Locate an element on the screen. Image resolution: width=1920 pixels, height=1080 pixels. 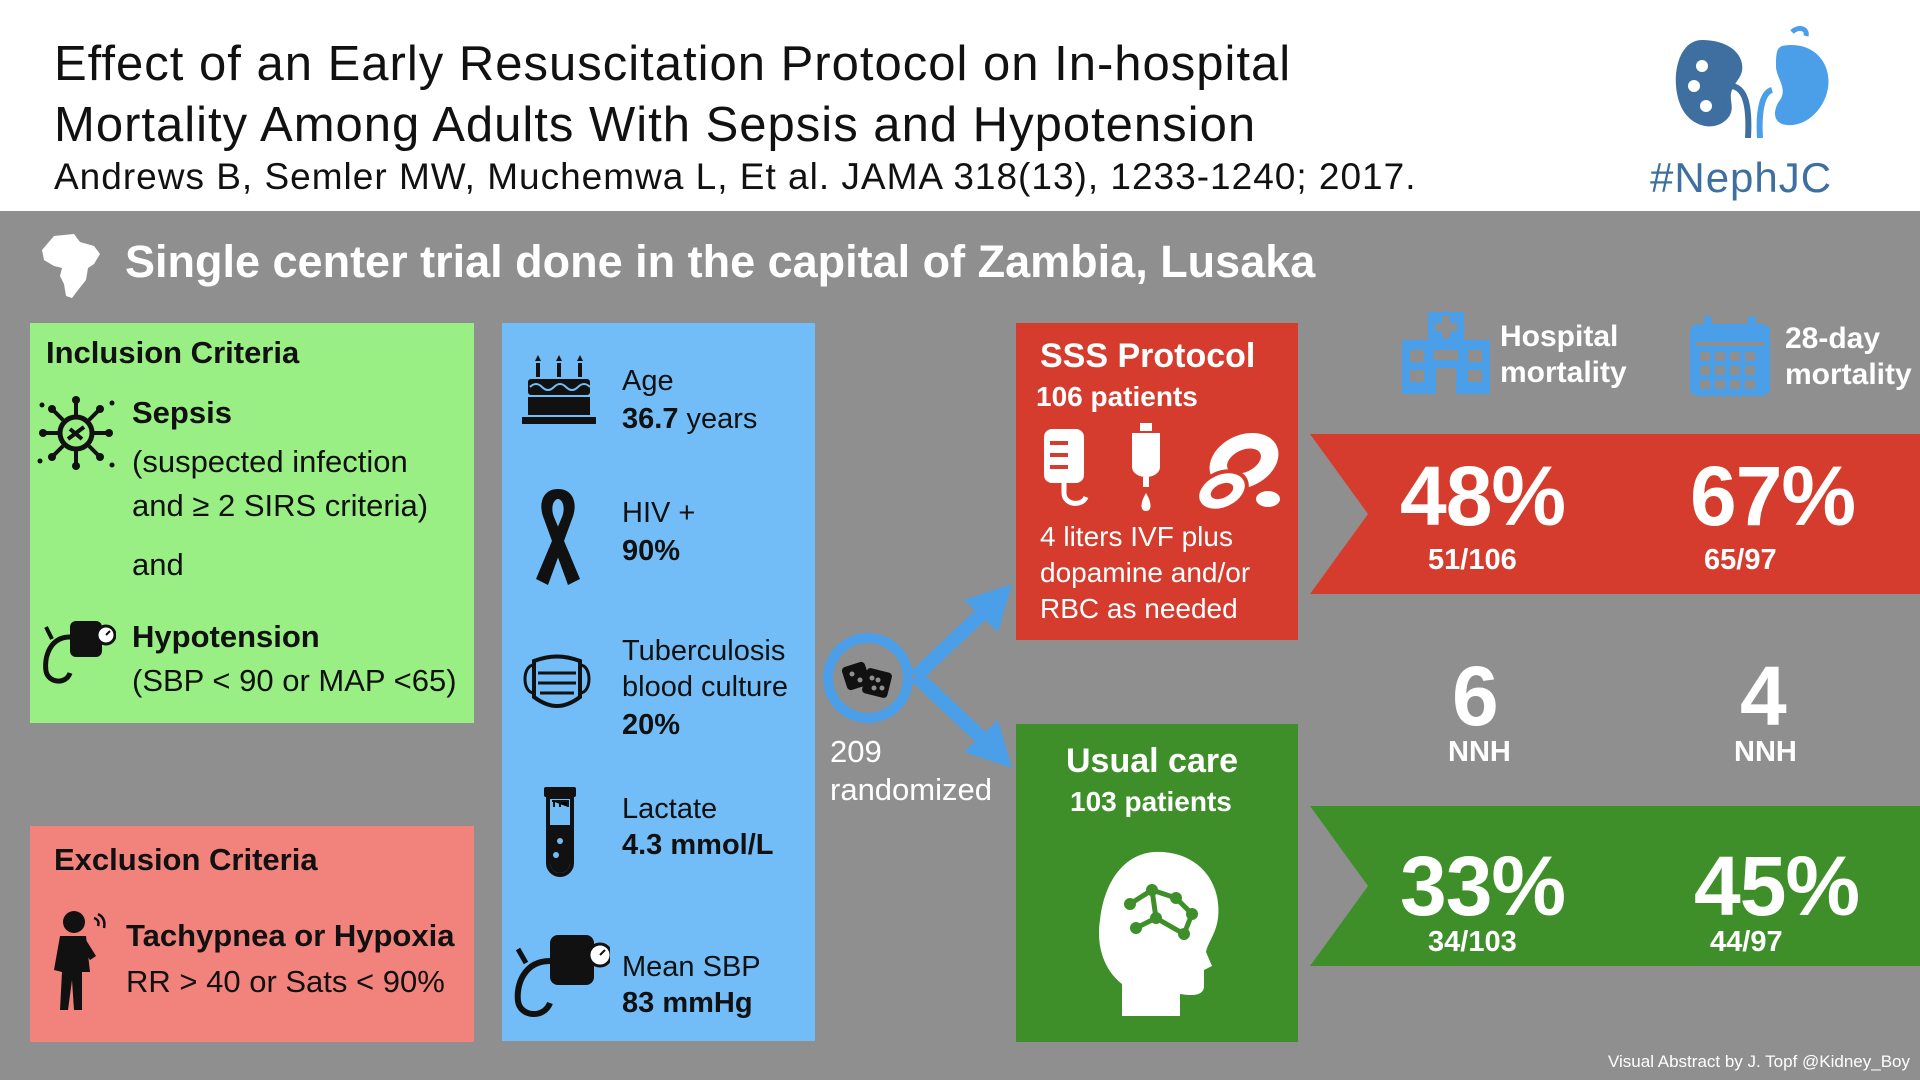
hypotension-detail: (SBP < 90 or MAP <65) is located at coordinates (294, 680).